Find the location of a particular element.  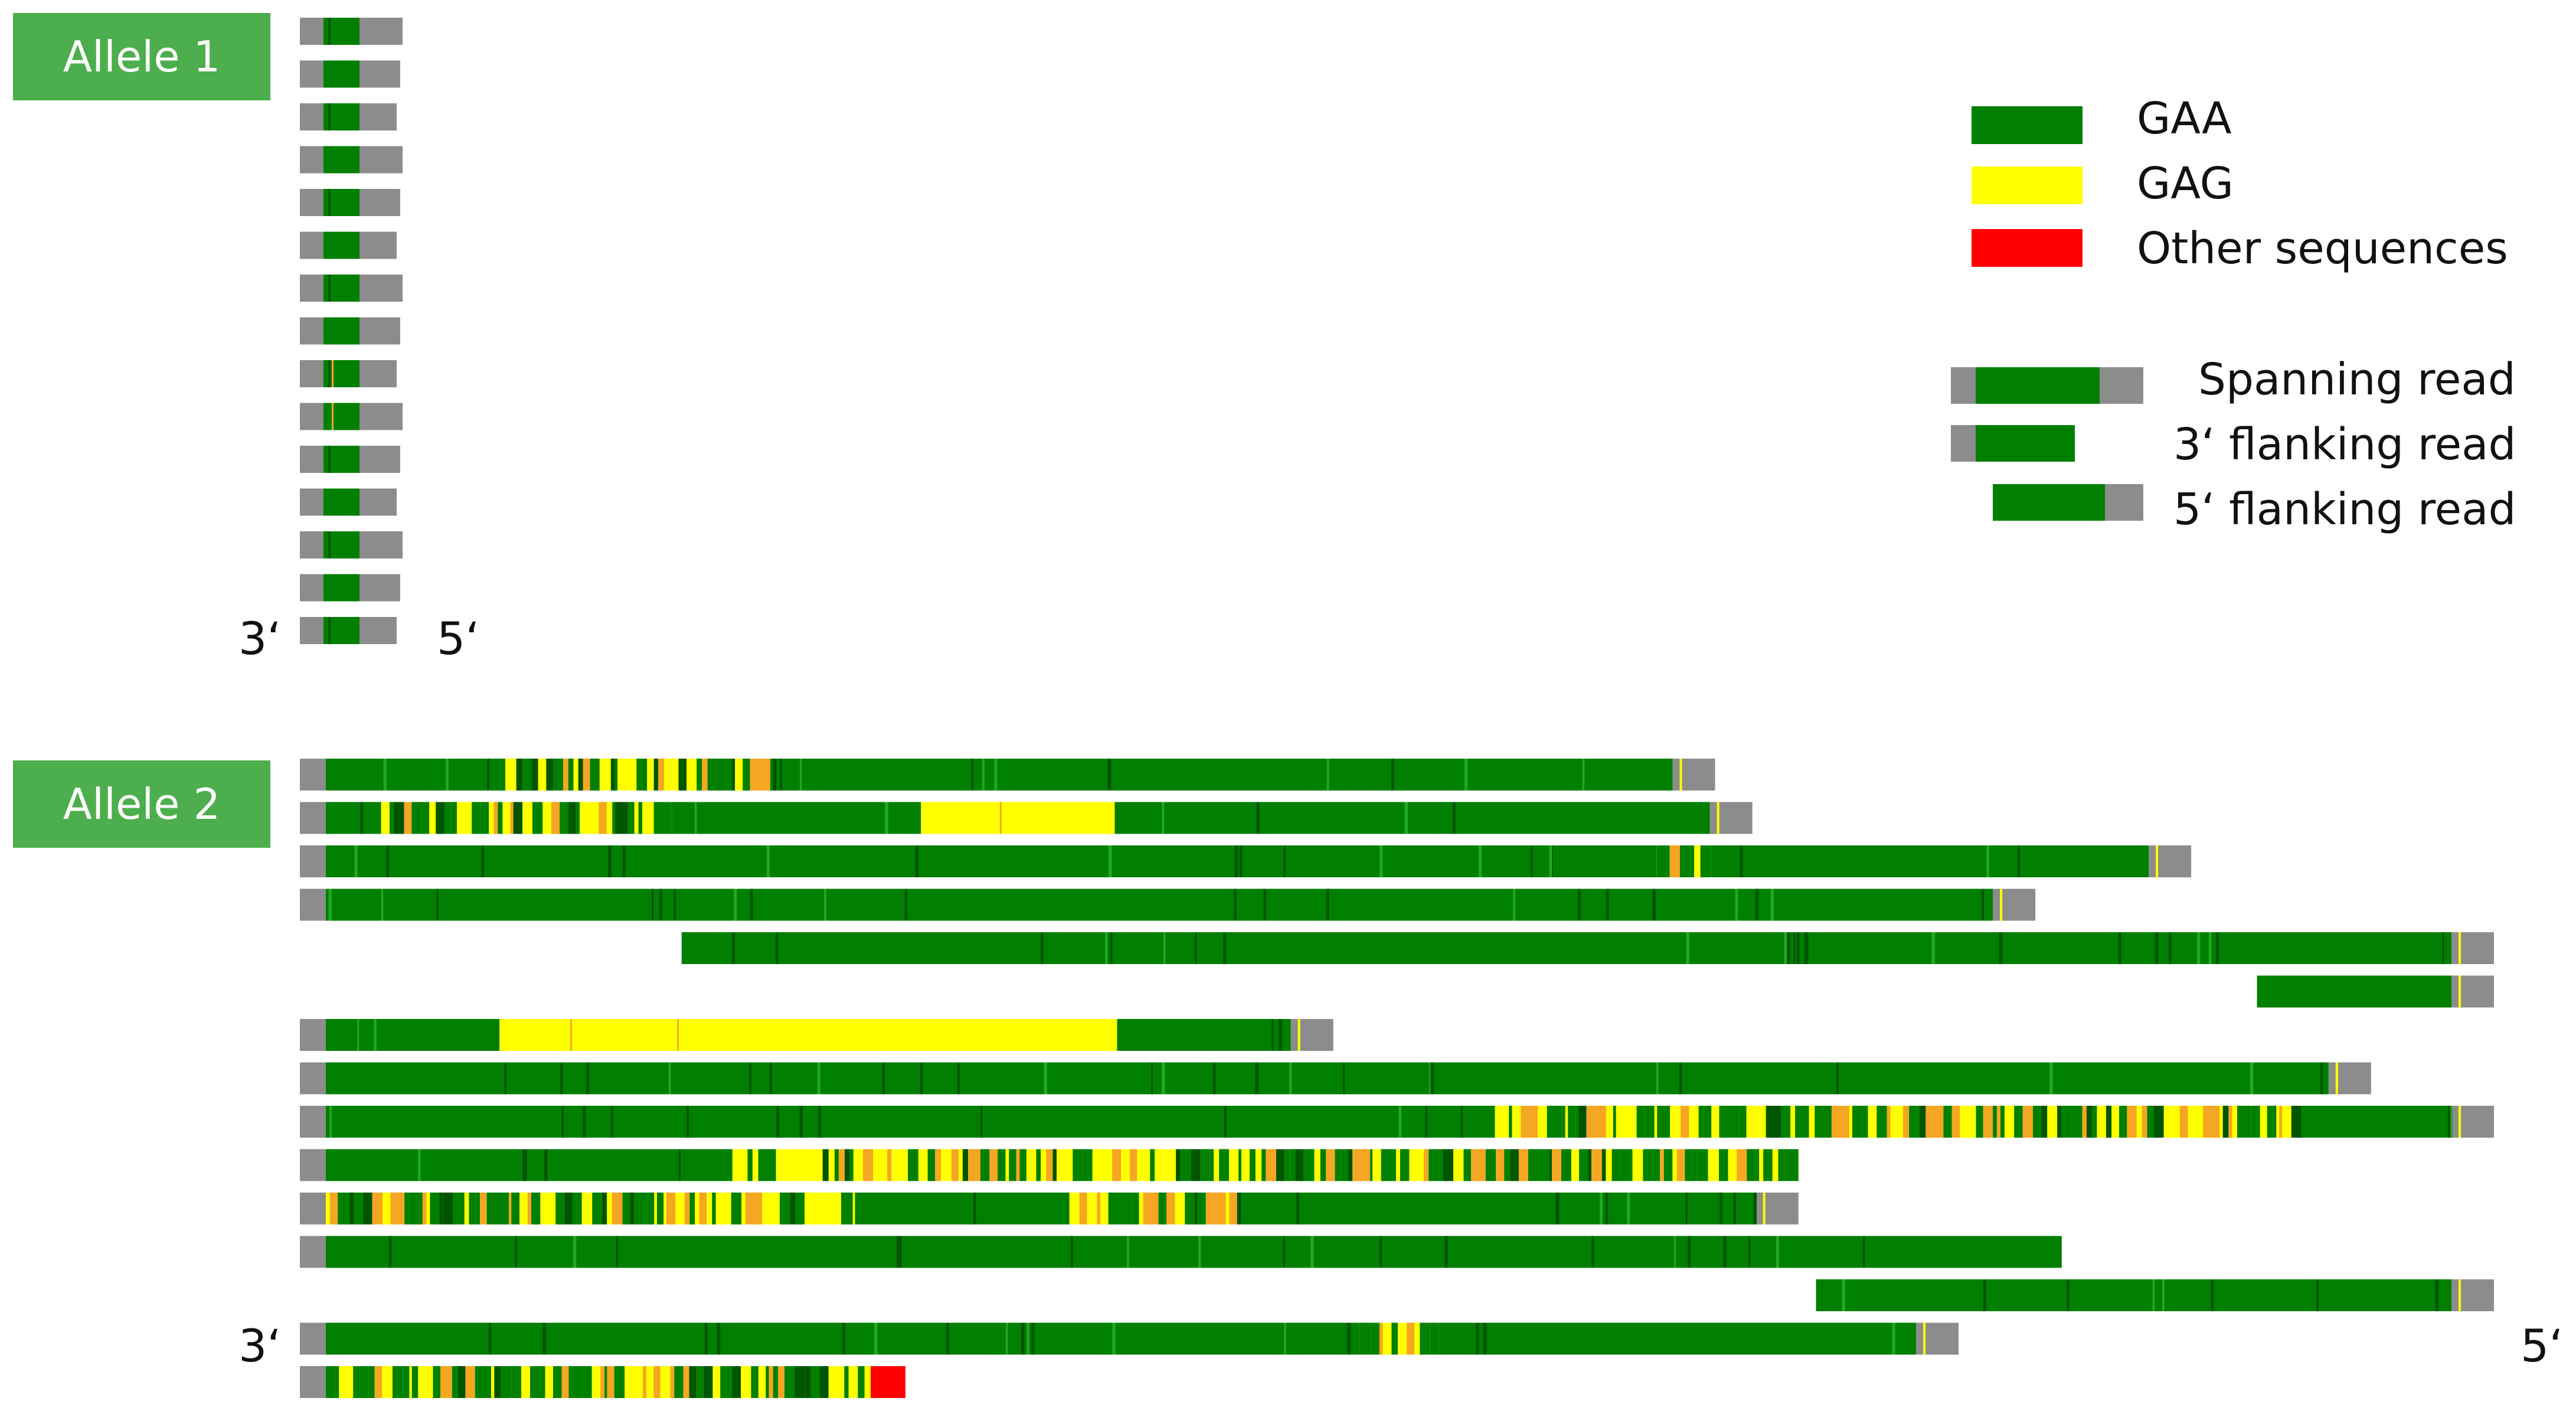

allele2-read-11-gaa-tick is located at coordinates (974, 1208).